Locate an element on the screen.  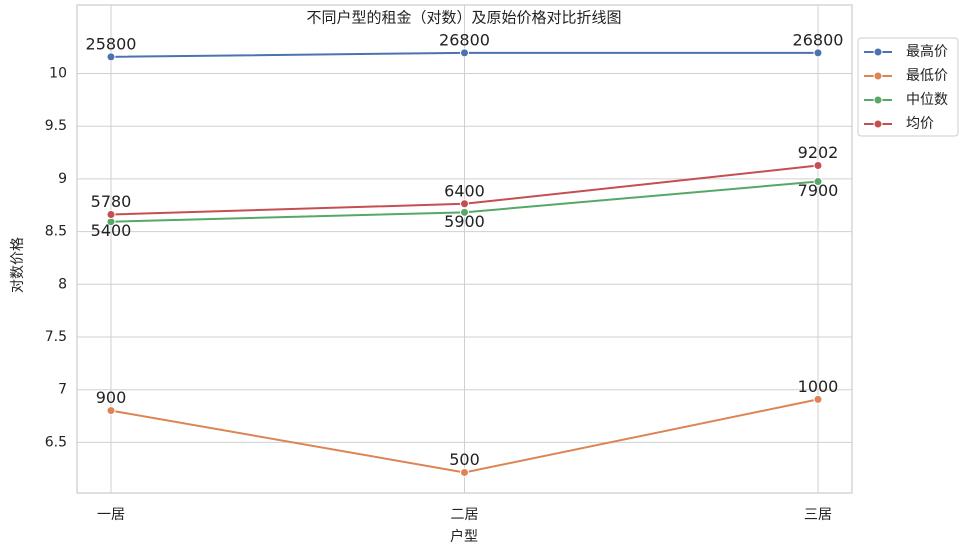
value-label: 25800 is located at coordinates (111, 43).